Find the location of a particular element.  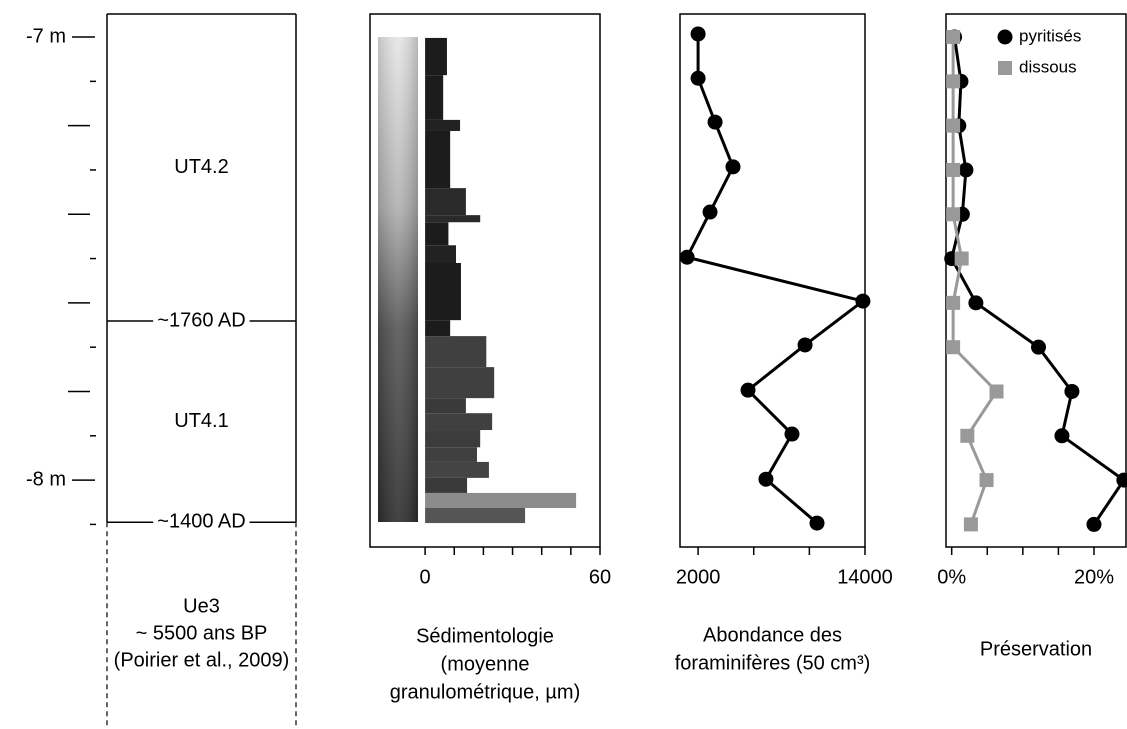

x-tick-label: 2000 is located at coordinates (698, 577).